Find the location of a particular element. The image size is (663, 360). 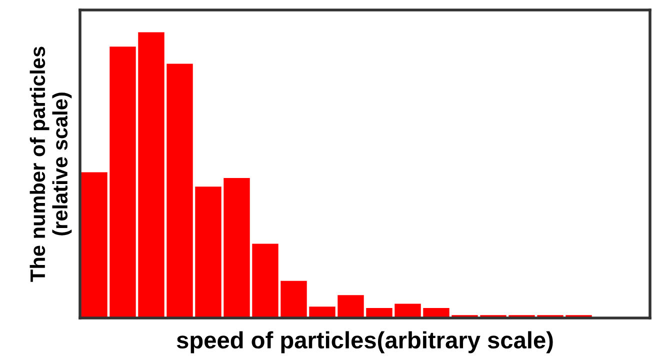

y-axis-title: The number of particles (relative scale) is located at coordinates (51, 164).